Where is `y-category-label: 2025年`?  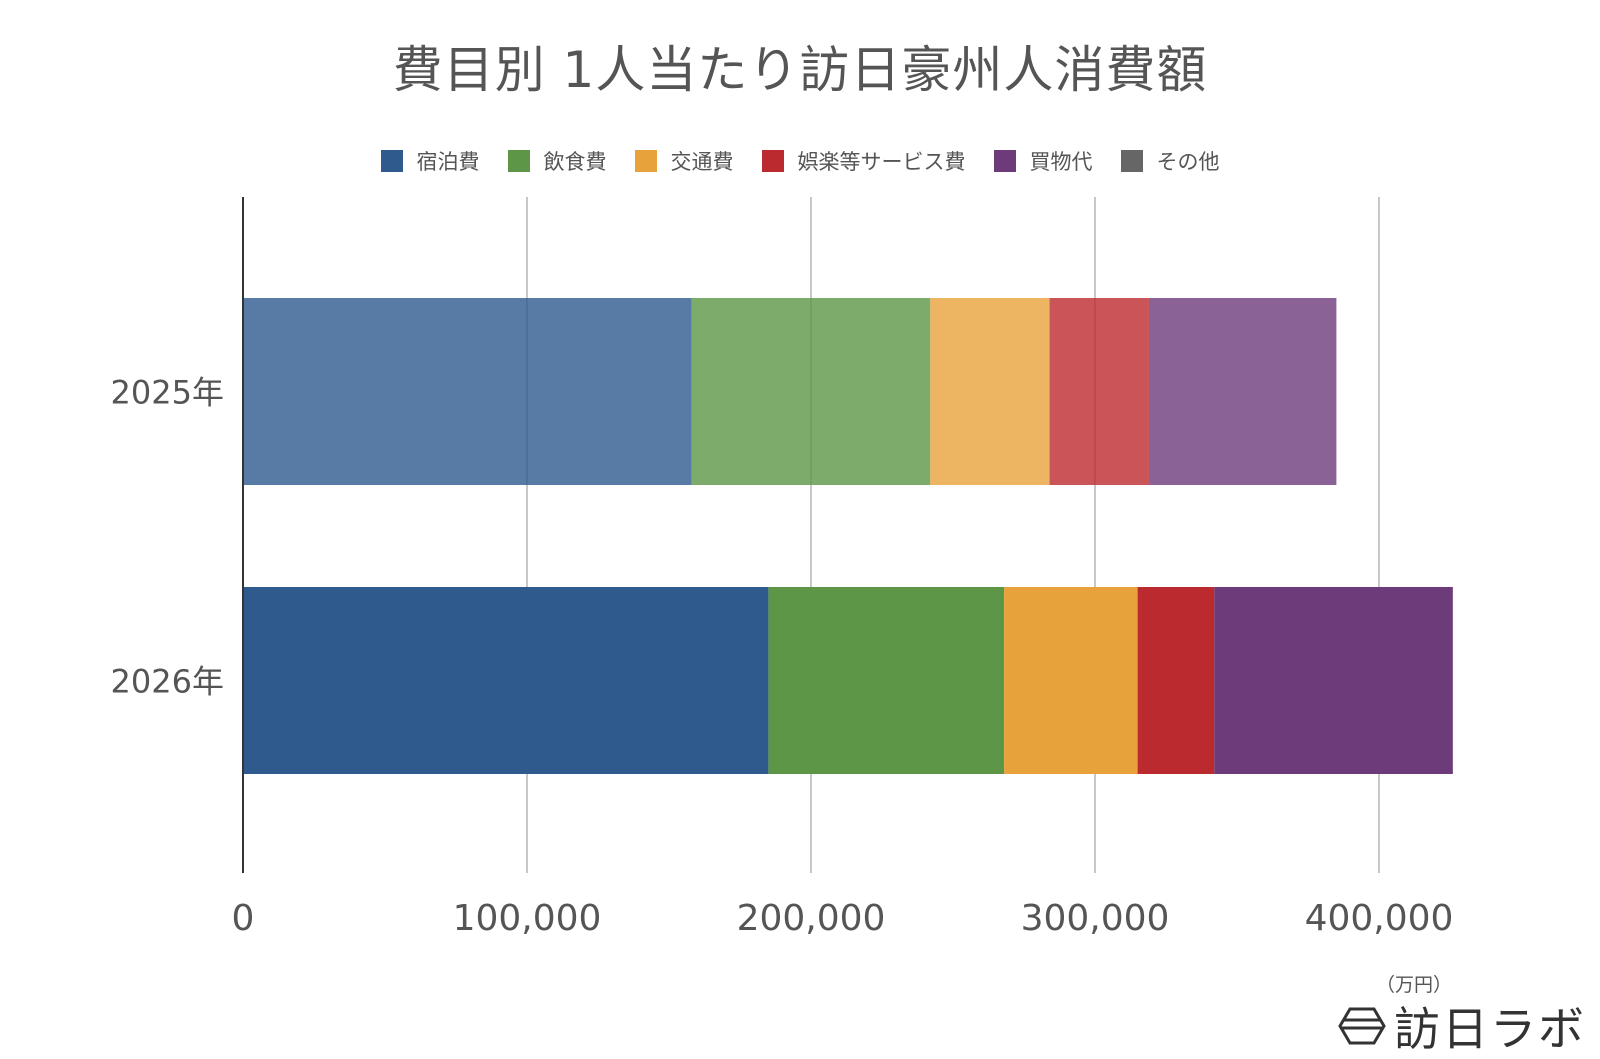
y-category-label: 2025年 is located at coordinates (167, 393).